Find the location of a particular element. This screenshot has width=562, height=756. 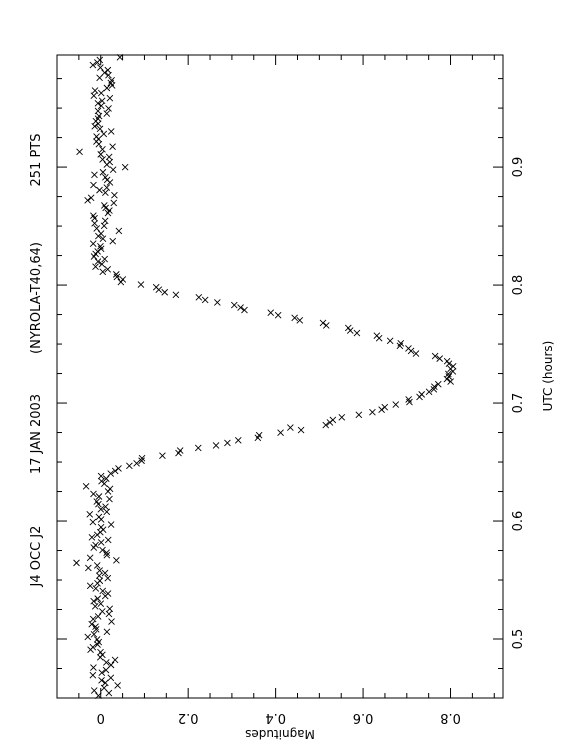

x-tick-label: 0.5 is located at coordinates (518, 639).